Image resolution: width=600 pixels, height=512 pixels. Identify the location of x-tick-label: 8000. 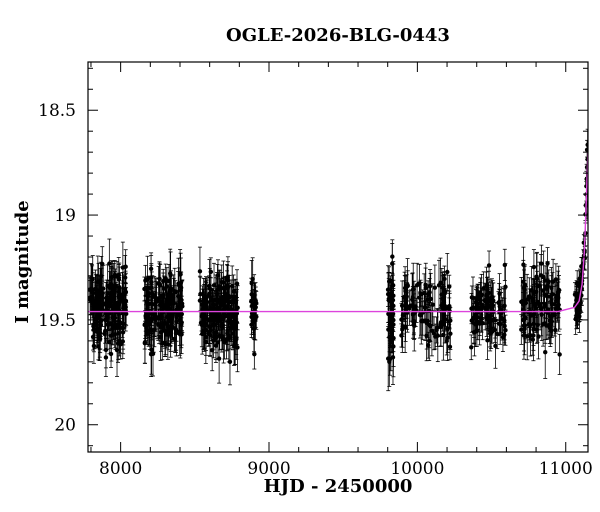
(120, 469).